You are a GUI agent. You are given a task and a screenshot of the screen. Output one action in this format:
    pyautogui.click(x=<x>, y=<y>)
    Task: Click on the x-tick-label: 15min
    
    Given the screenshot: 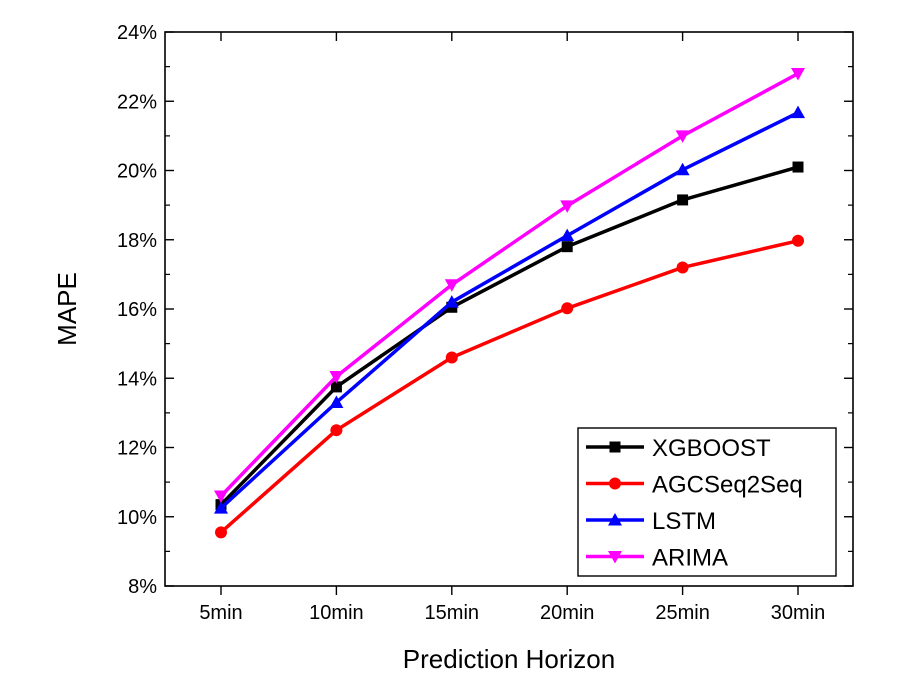 What is the action you would take?
    pyautogui.click(x=452, y=613)
    